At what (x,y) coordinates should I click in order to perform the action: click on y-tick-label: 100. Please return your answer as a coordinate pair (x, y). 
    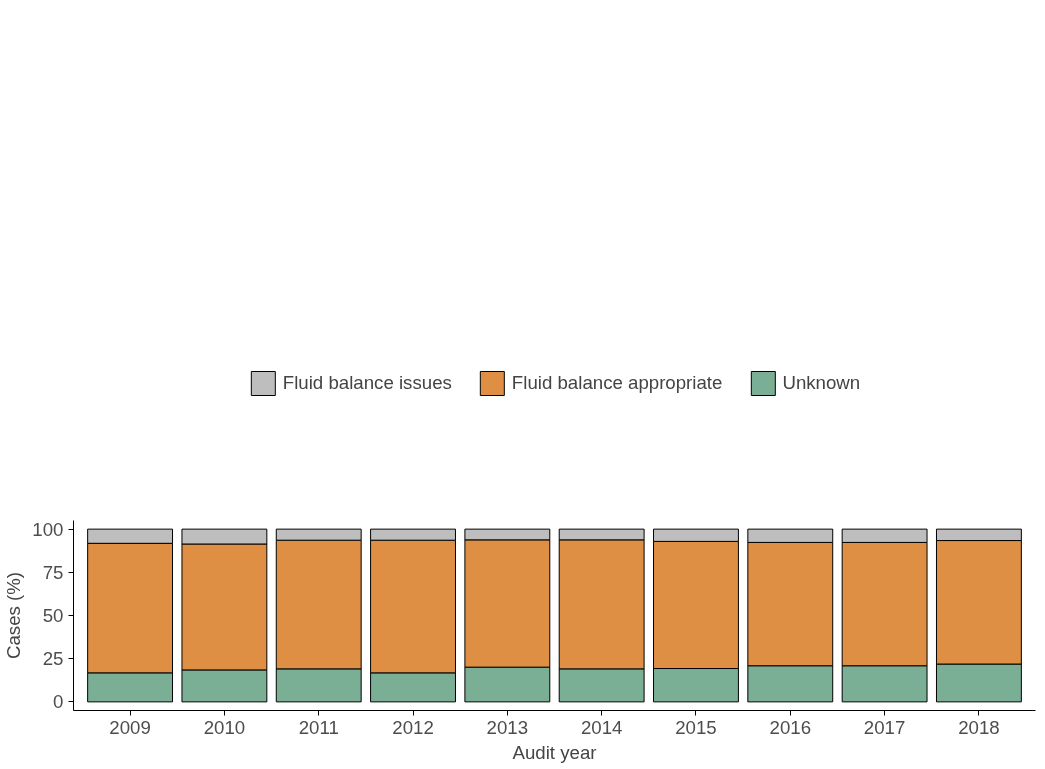
    Looking at the image, I should click on (48, 529).